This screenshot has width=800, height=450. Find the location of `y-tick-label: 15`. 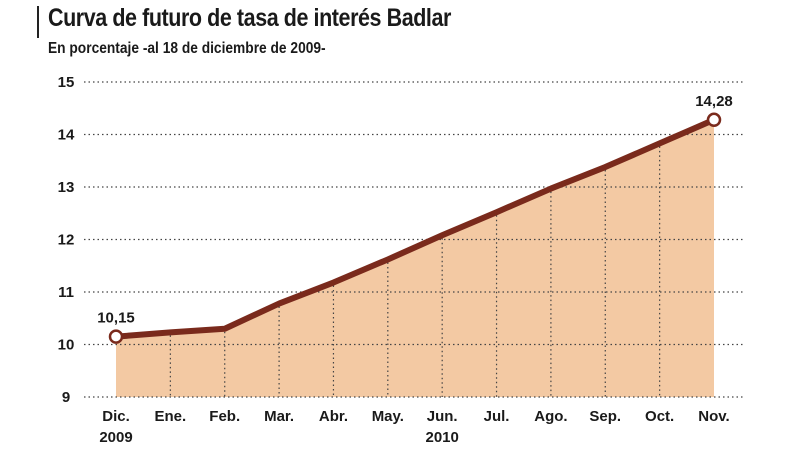

y-tick-label: 15 is located at coordinates (66, 82).